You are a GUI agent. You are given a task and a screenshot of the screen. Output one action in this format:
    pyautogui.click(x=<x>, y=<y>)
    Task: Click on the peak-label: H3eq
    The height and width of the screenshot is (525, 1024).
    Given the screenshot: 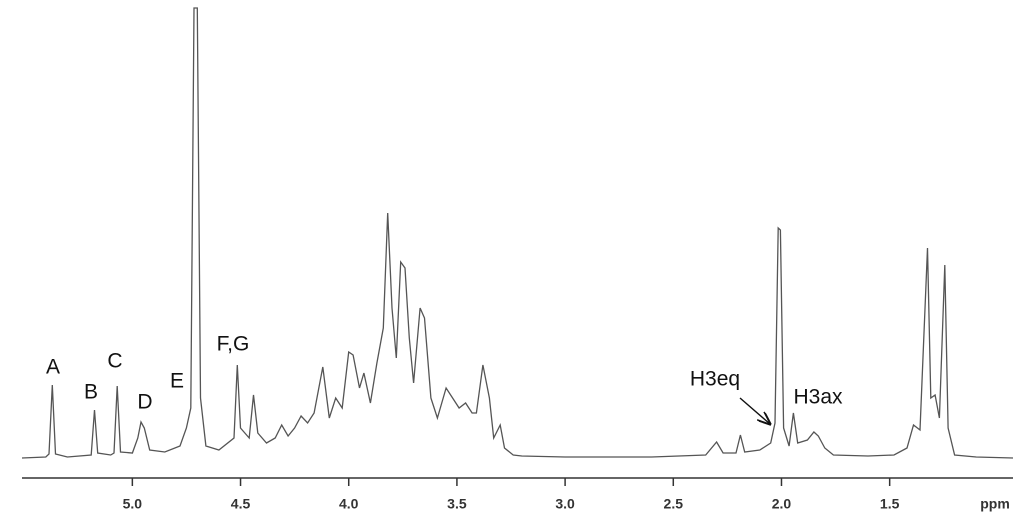 What is the action you would take?
    pyautogui.click(x=715, y=379)
    